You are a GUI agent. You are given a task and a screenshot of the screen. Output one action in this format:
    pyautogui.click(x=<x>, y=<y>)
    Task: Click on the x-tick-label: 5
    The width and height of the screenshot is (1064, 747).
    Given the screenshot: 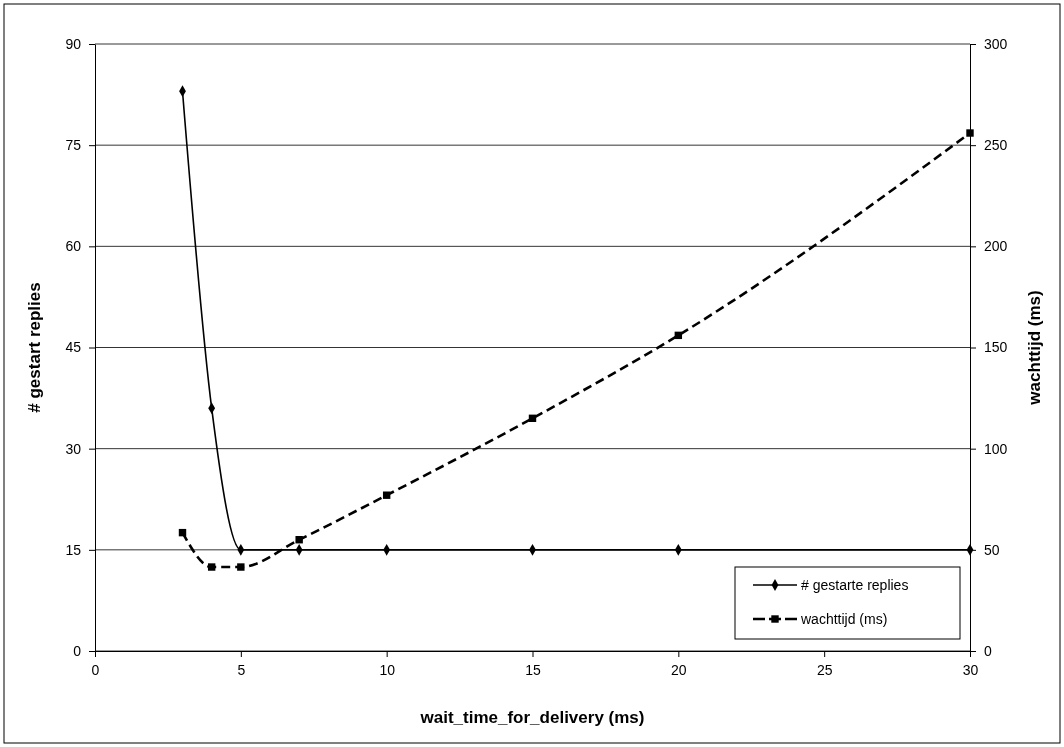 What is the action you would take?
    pyautogui.click(x=241, y=669)
    